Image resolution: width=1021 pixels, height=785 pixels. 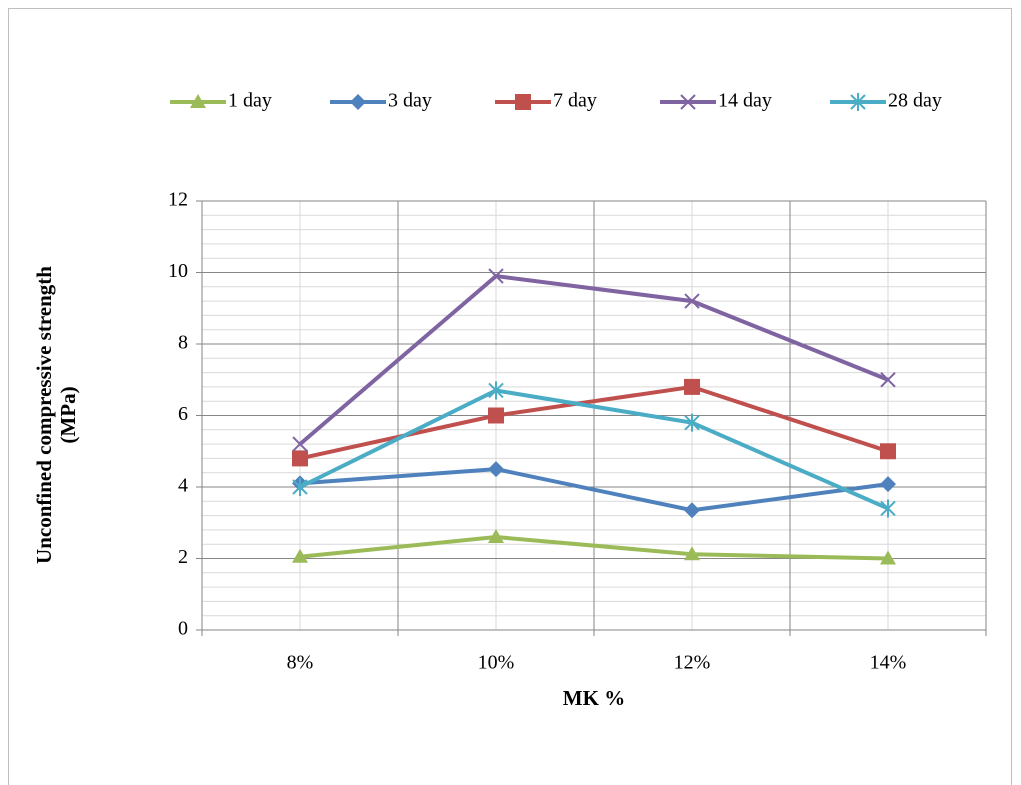 What do you see at coordinates (692, 663) in the screenshot?
I see `x-tick-label: 12%` at bounding box center [692, 663].